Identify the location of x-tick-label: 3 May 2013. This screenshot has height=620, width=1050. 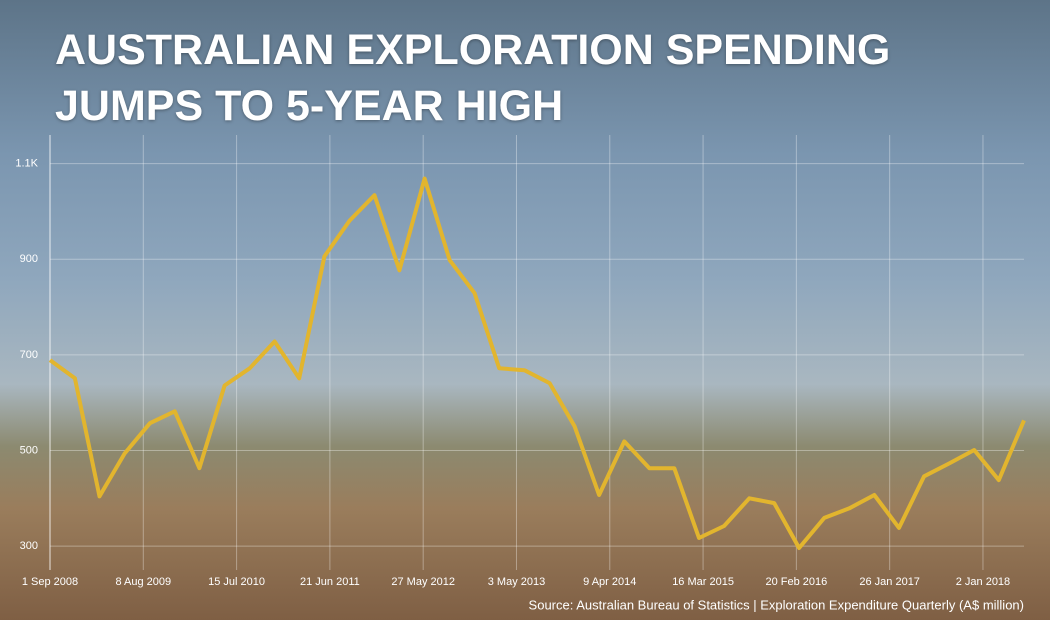
(516, 582).